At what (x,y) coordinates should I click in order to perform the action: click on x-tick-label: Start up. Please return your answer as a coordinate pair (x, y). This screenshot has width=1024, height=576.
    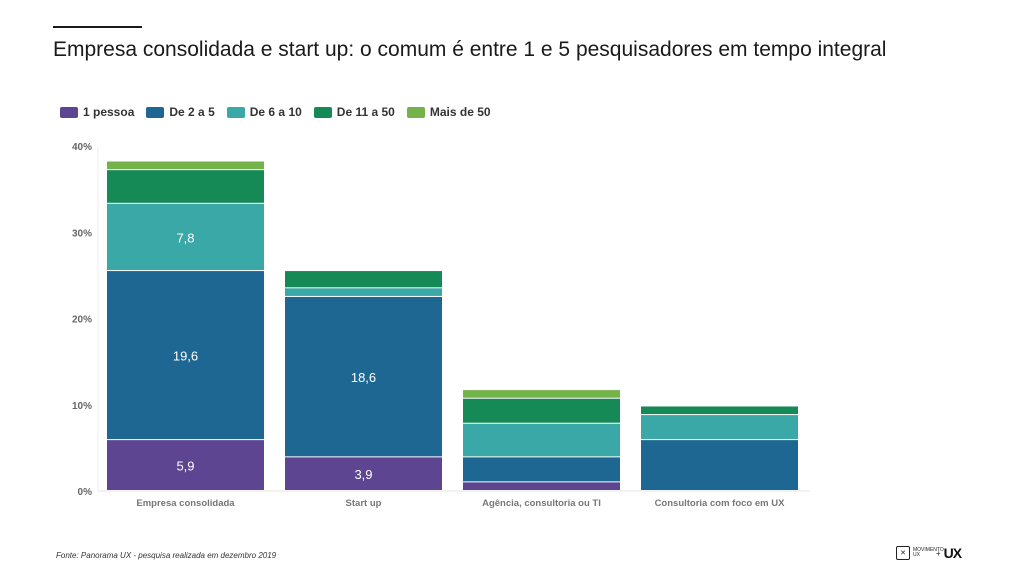
    Looking at the image, I should click on (364, 503).